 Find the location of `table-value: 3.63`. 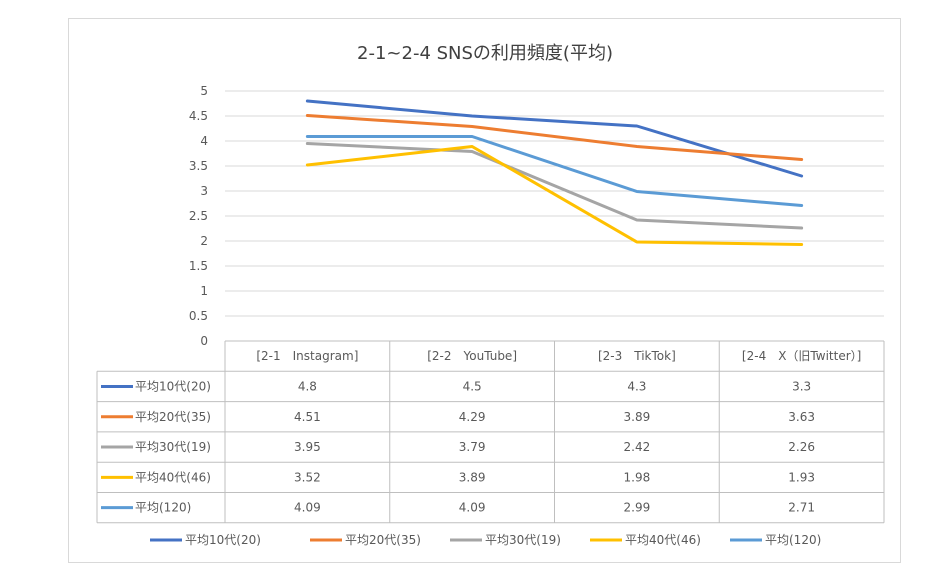

table-value: 3.63 is located at coordinates (801, 417).